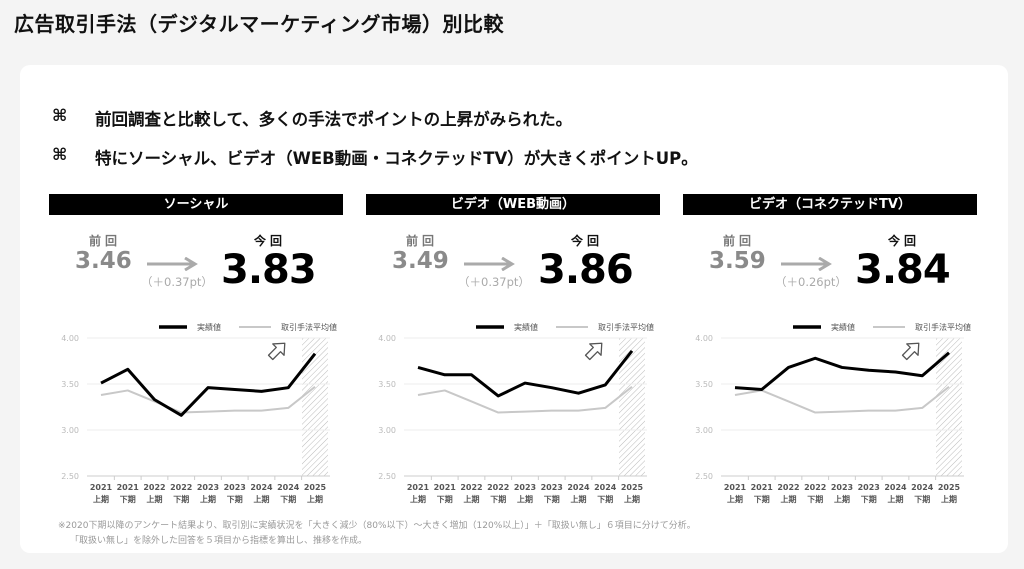 This screenshot has height=569, width=1024. What do you see at coordinates (208, 399) in the screenshot?
I see `average-series-line` at bounding box center [208, 399].